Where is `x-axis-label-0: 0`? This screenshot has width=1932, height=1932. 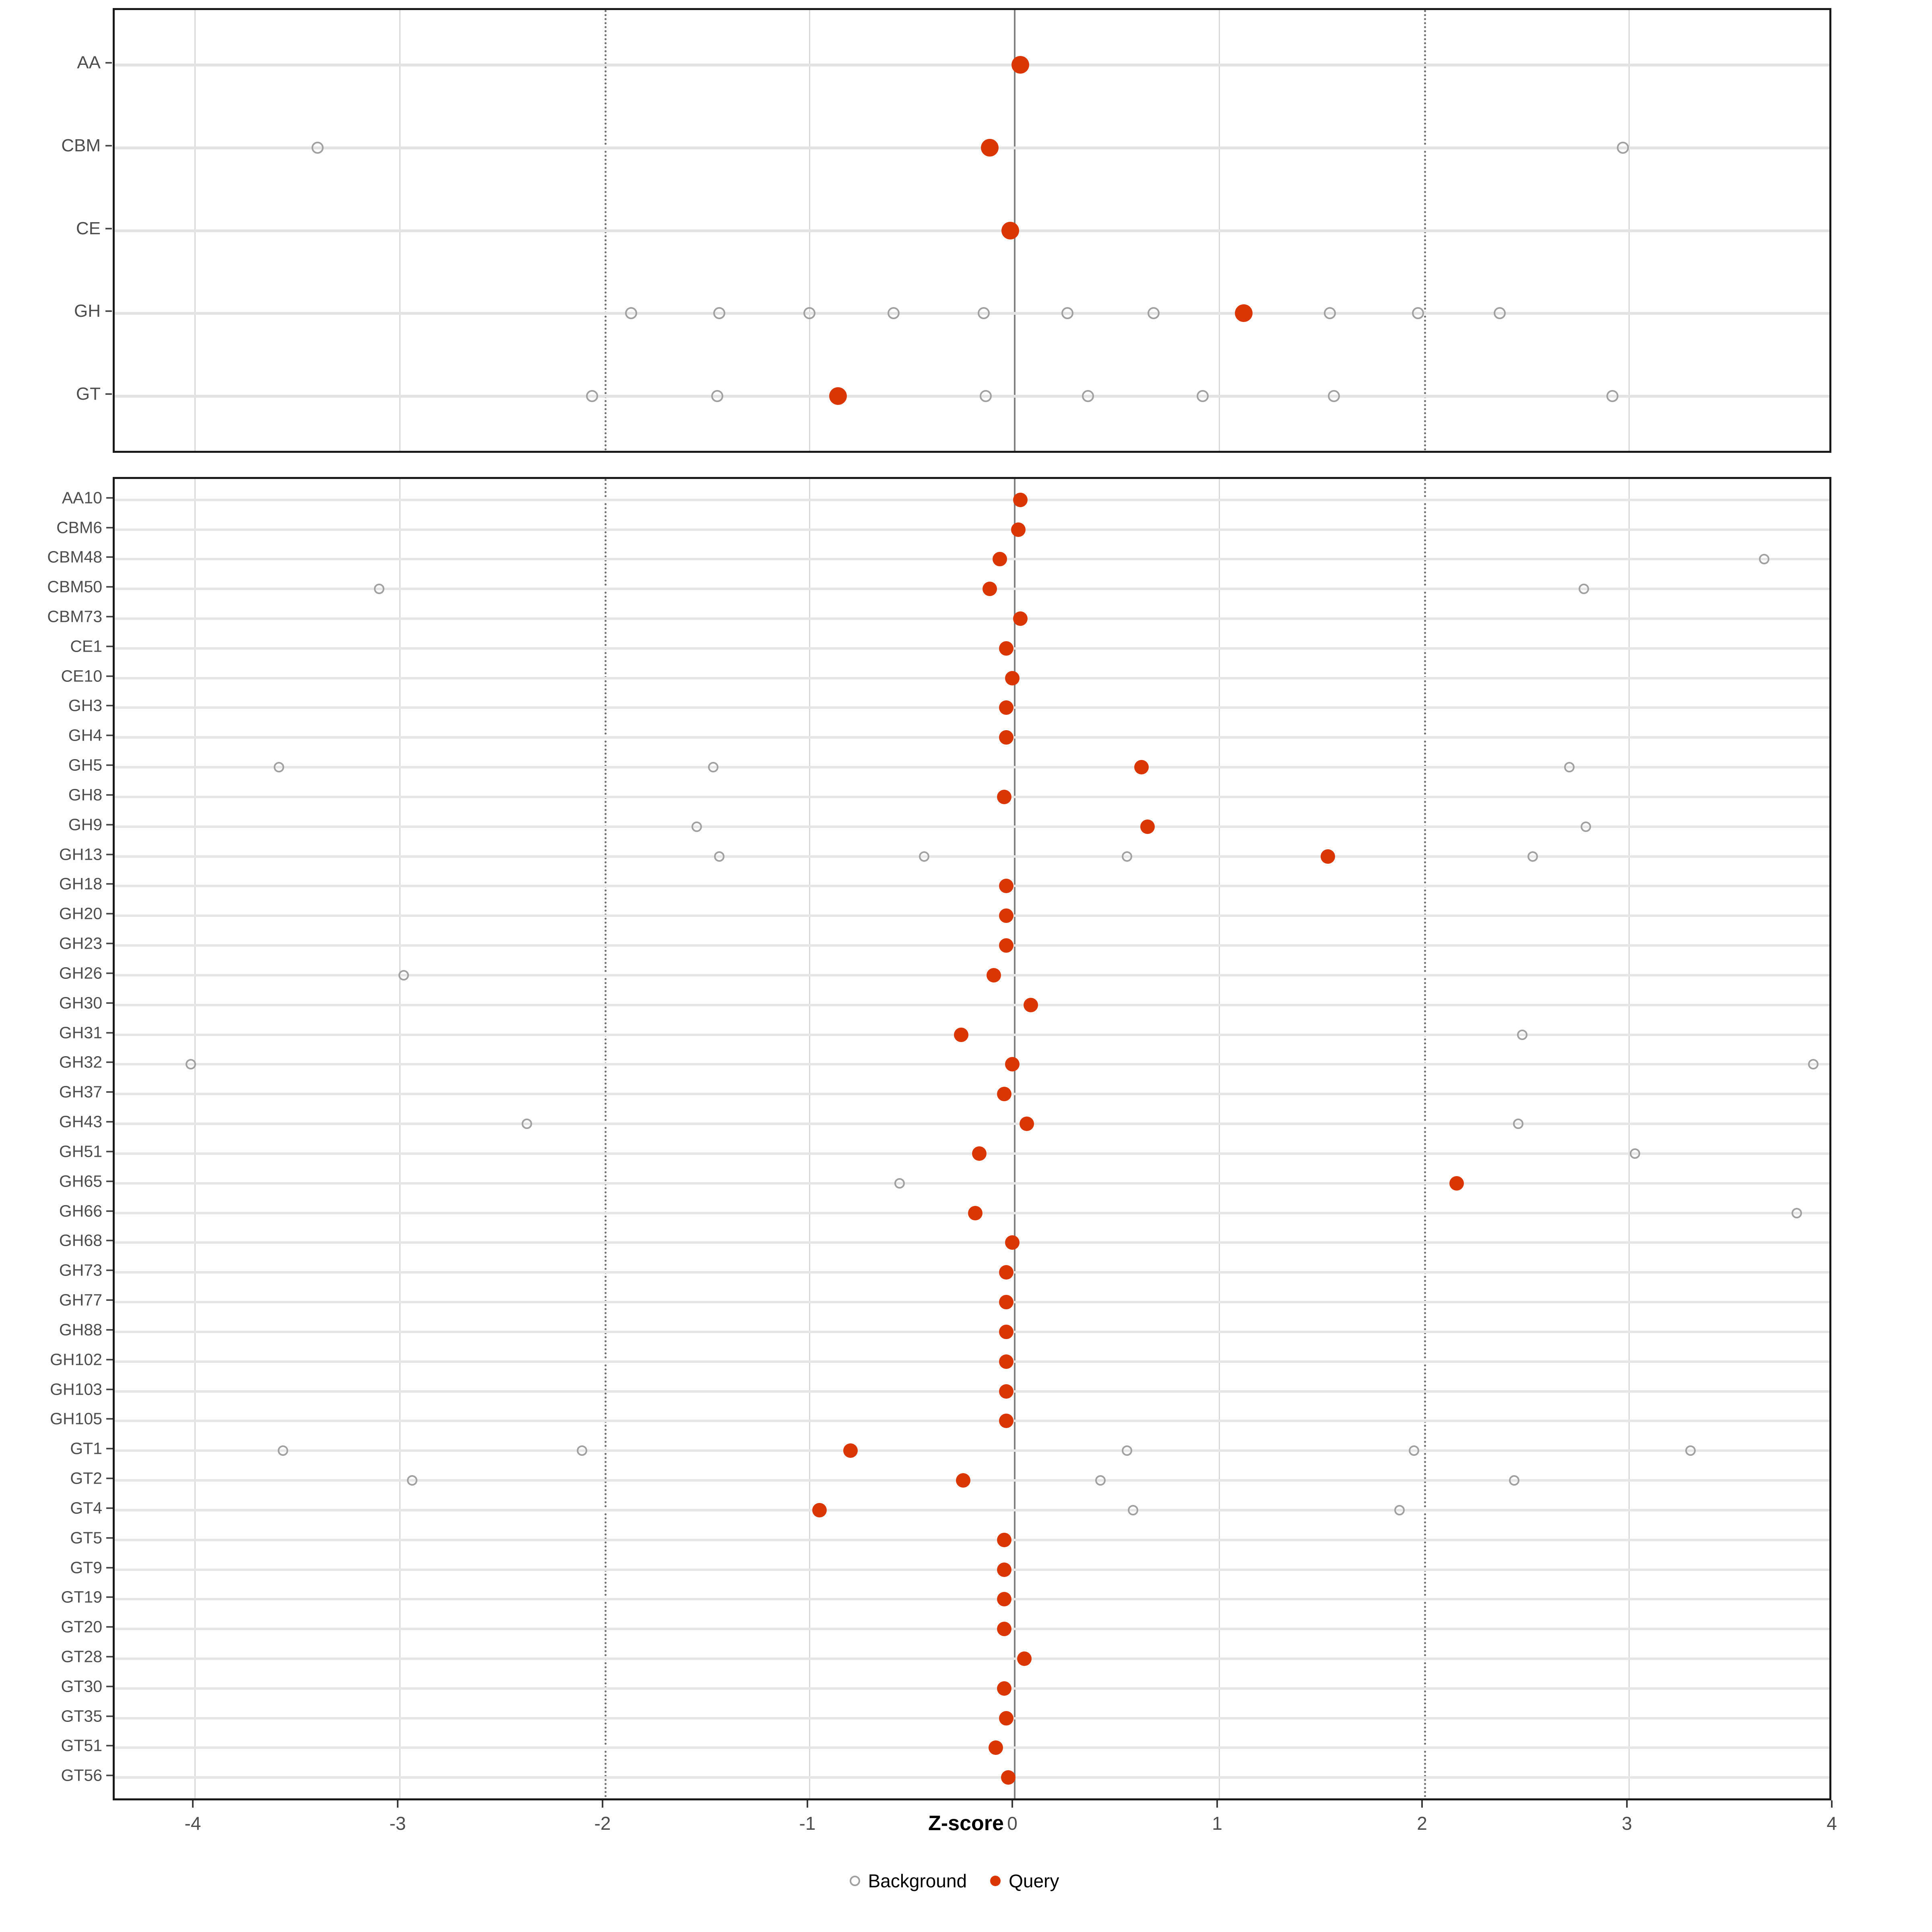
x-axis-label-0: 0 is located at coordinates (1012, 1823).